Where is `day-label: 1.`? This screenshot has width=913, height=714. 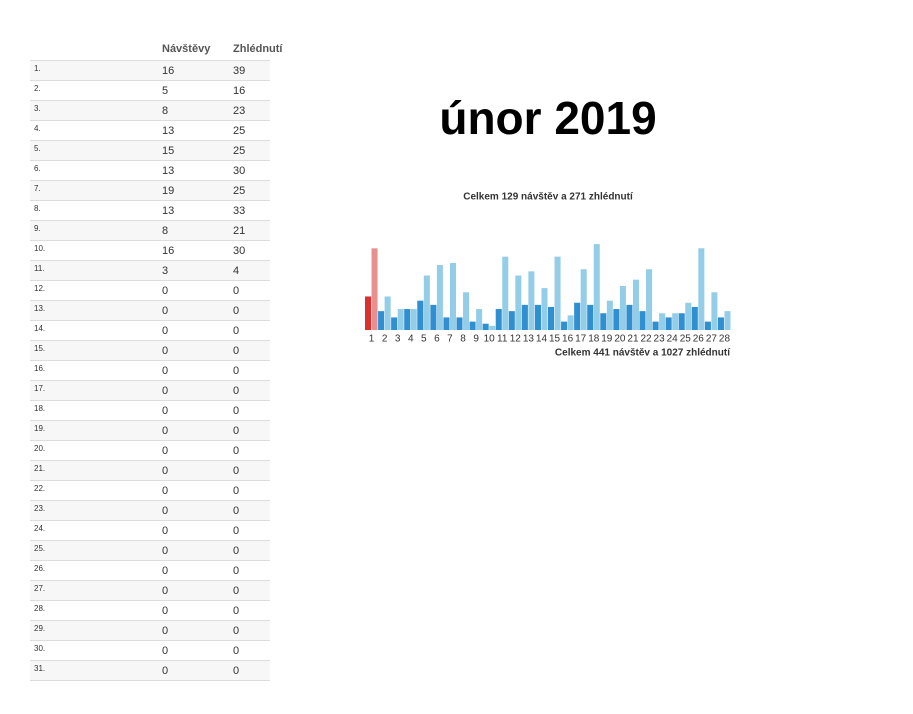 day-label: 1. is located at coordinates (37, 68).